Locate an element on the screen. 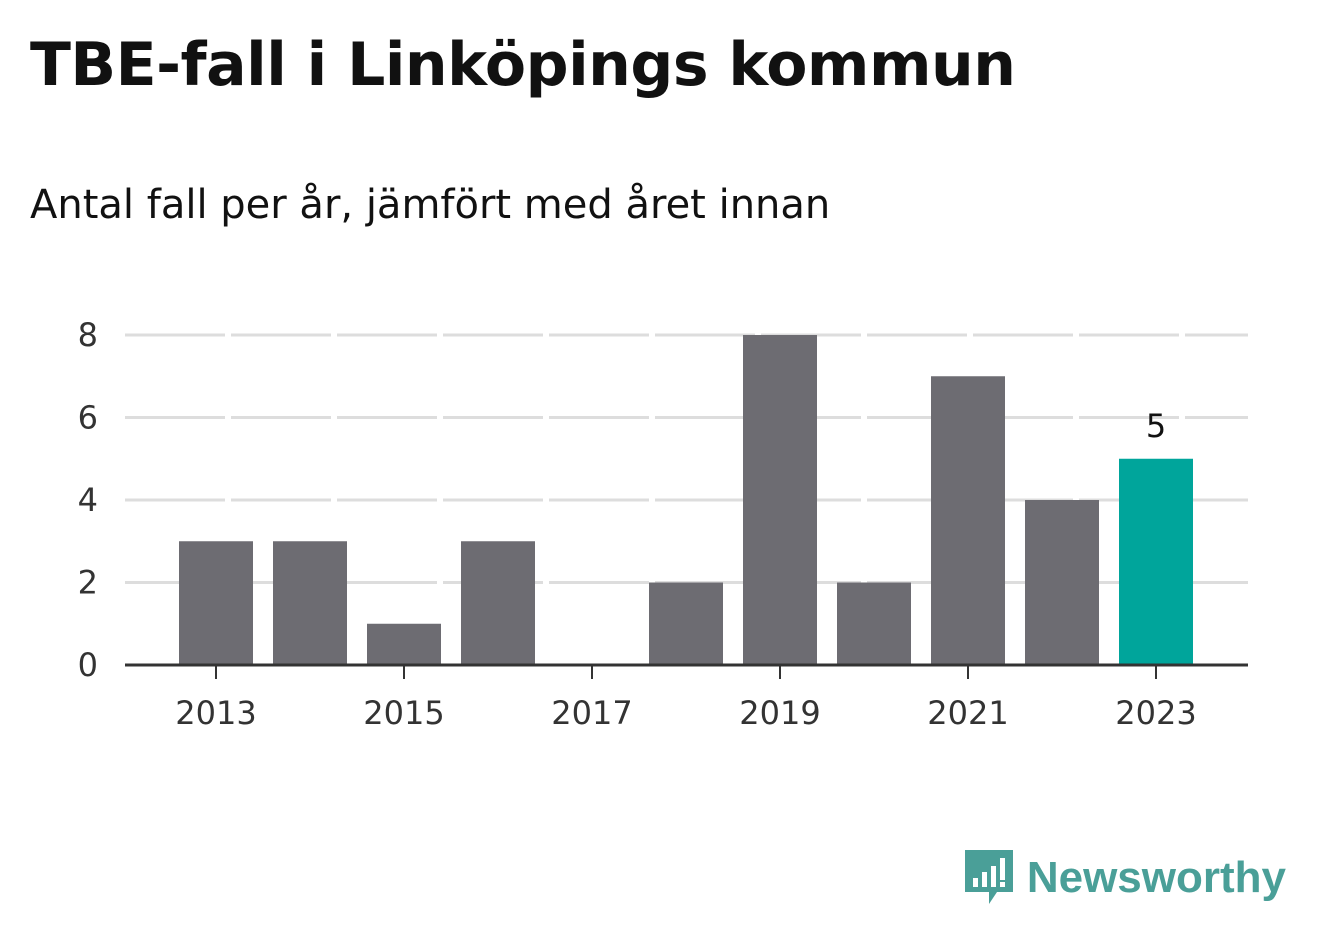 This screenshot has height=939, width=1322. bar-2013 is located at coordinates (216, 602).